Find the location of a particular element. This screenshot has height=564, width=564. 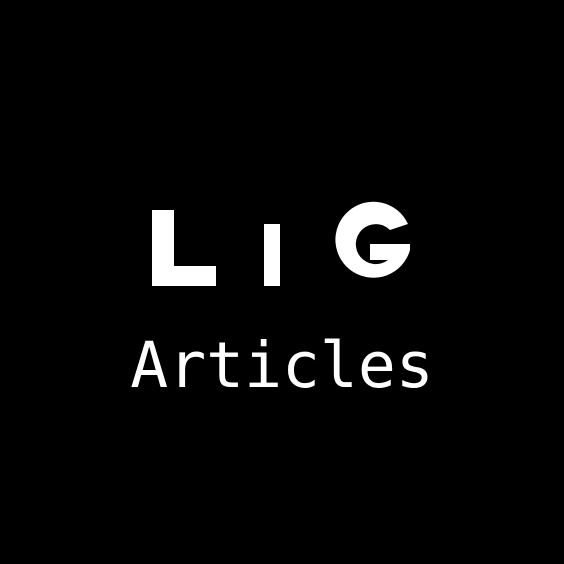

logo-letter-i is located at coordinates (272, 255).